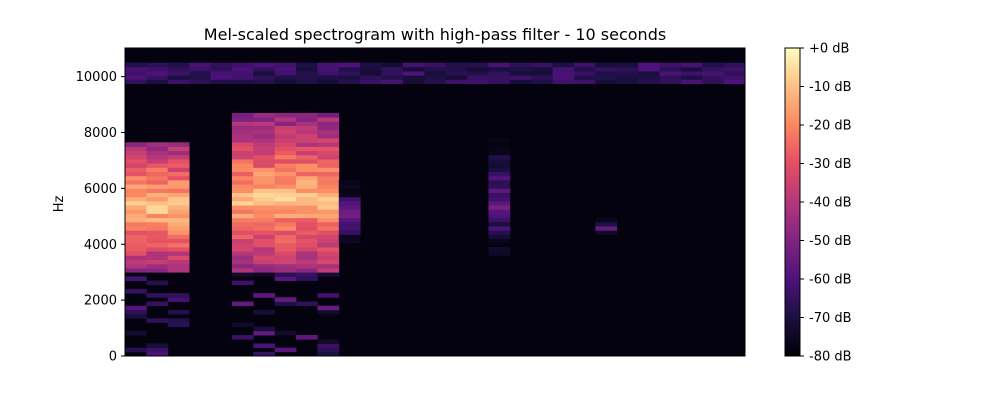 This screenshot has width=1000, height=400. What do you see at coordinates (59, 204) in the screenshot?
I see `y-axis-label: Hz` at bounding box center [59, 204].